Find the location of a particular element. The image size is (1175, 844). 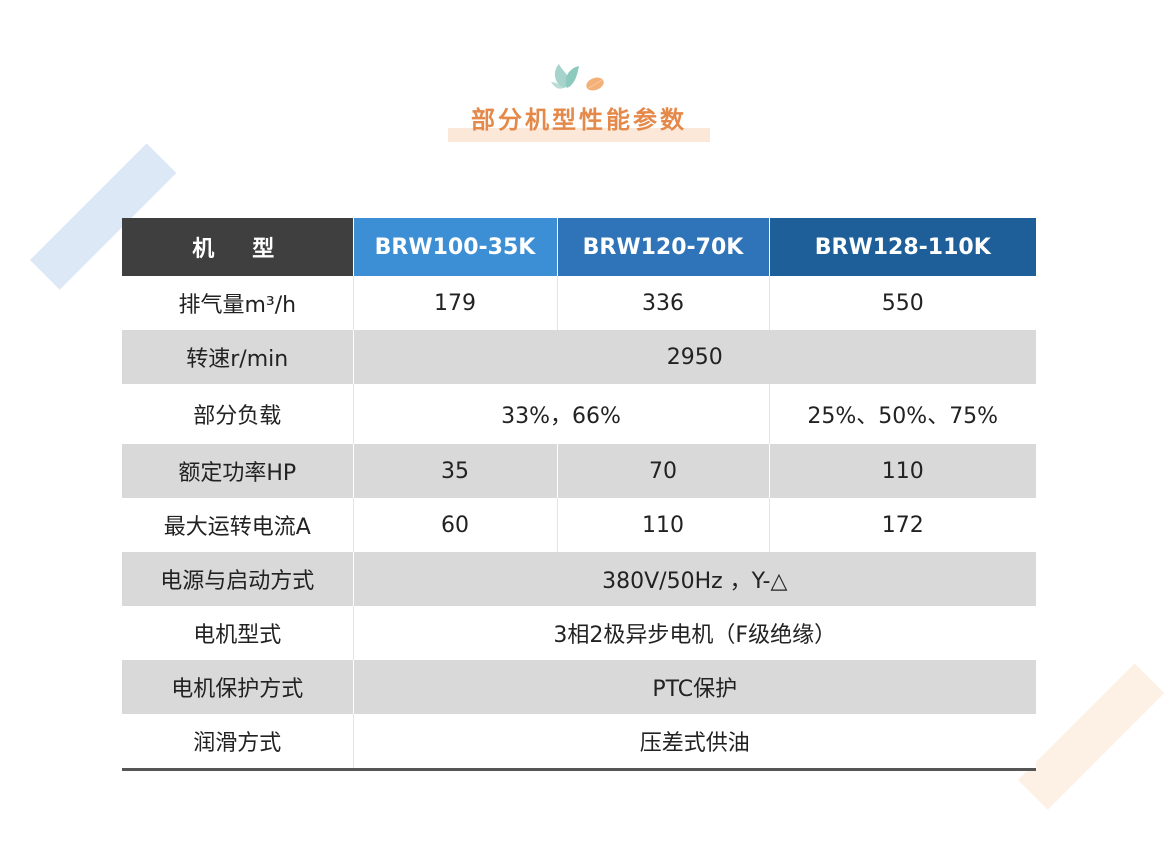

table-row: 排气量m³/h 179 336 550 is located at coordinates (579, 303).